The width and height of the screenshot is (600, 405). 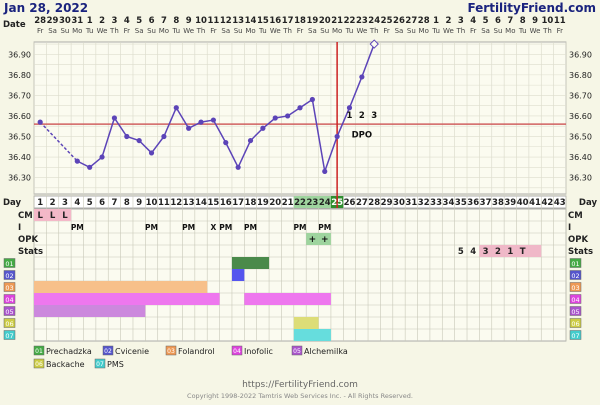 What do you see at coordinates (102, 203) in the screenshot?
I see `cycle-day-label: 6` at bounding box center [102, 203].